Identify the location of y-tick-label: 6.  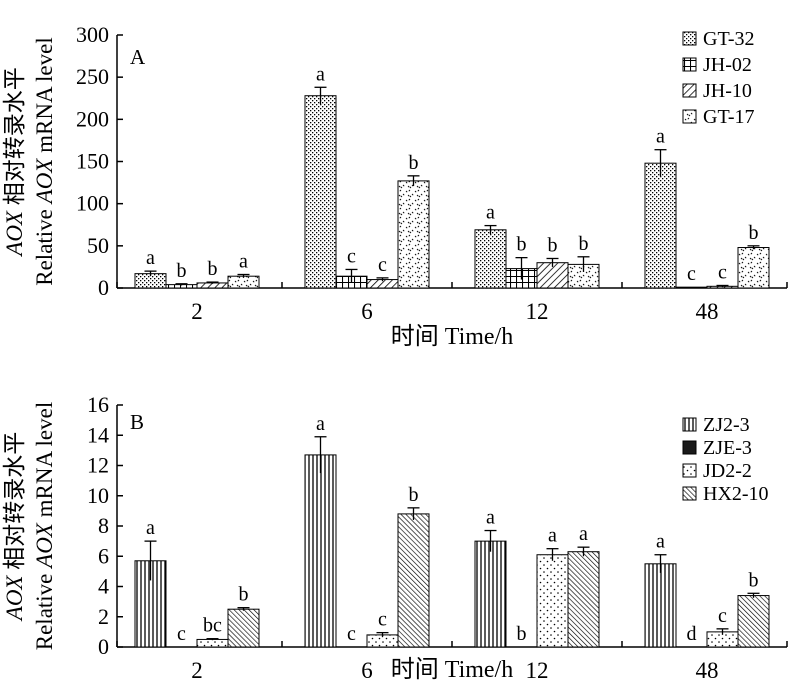
(103, 555).